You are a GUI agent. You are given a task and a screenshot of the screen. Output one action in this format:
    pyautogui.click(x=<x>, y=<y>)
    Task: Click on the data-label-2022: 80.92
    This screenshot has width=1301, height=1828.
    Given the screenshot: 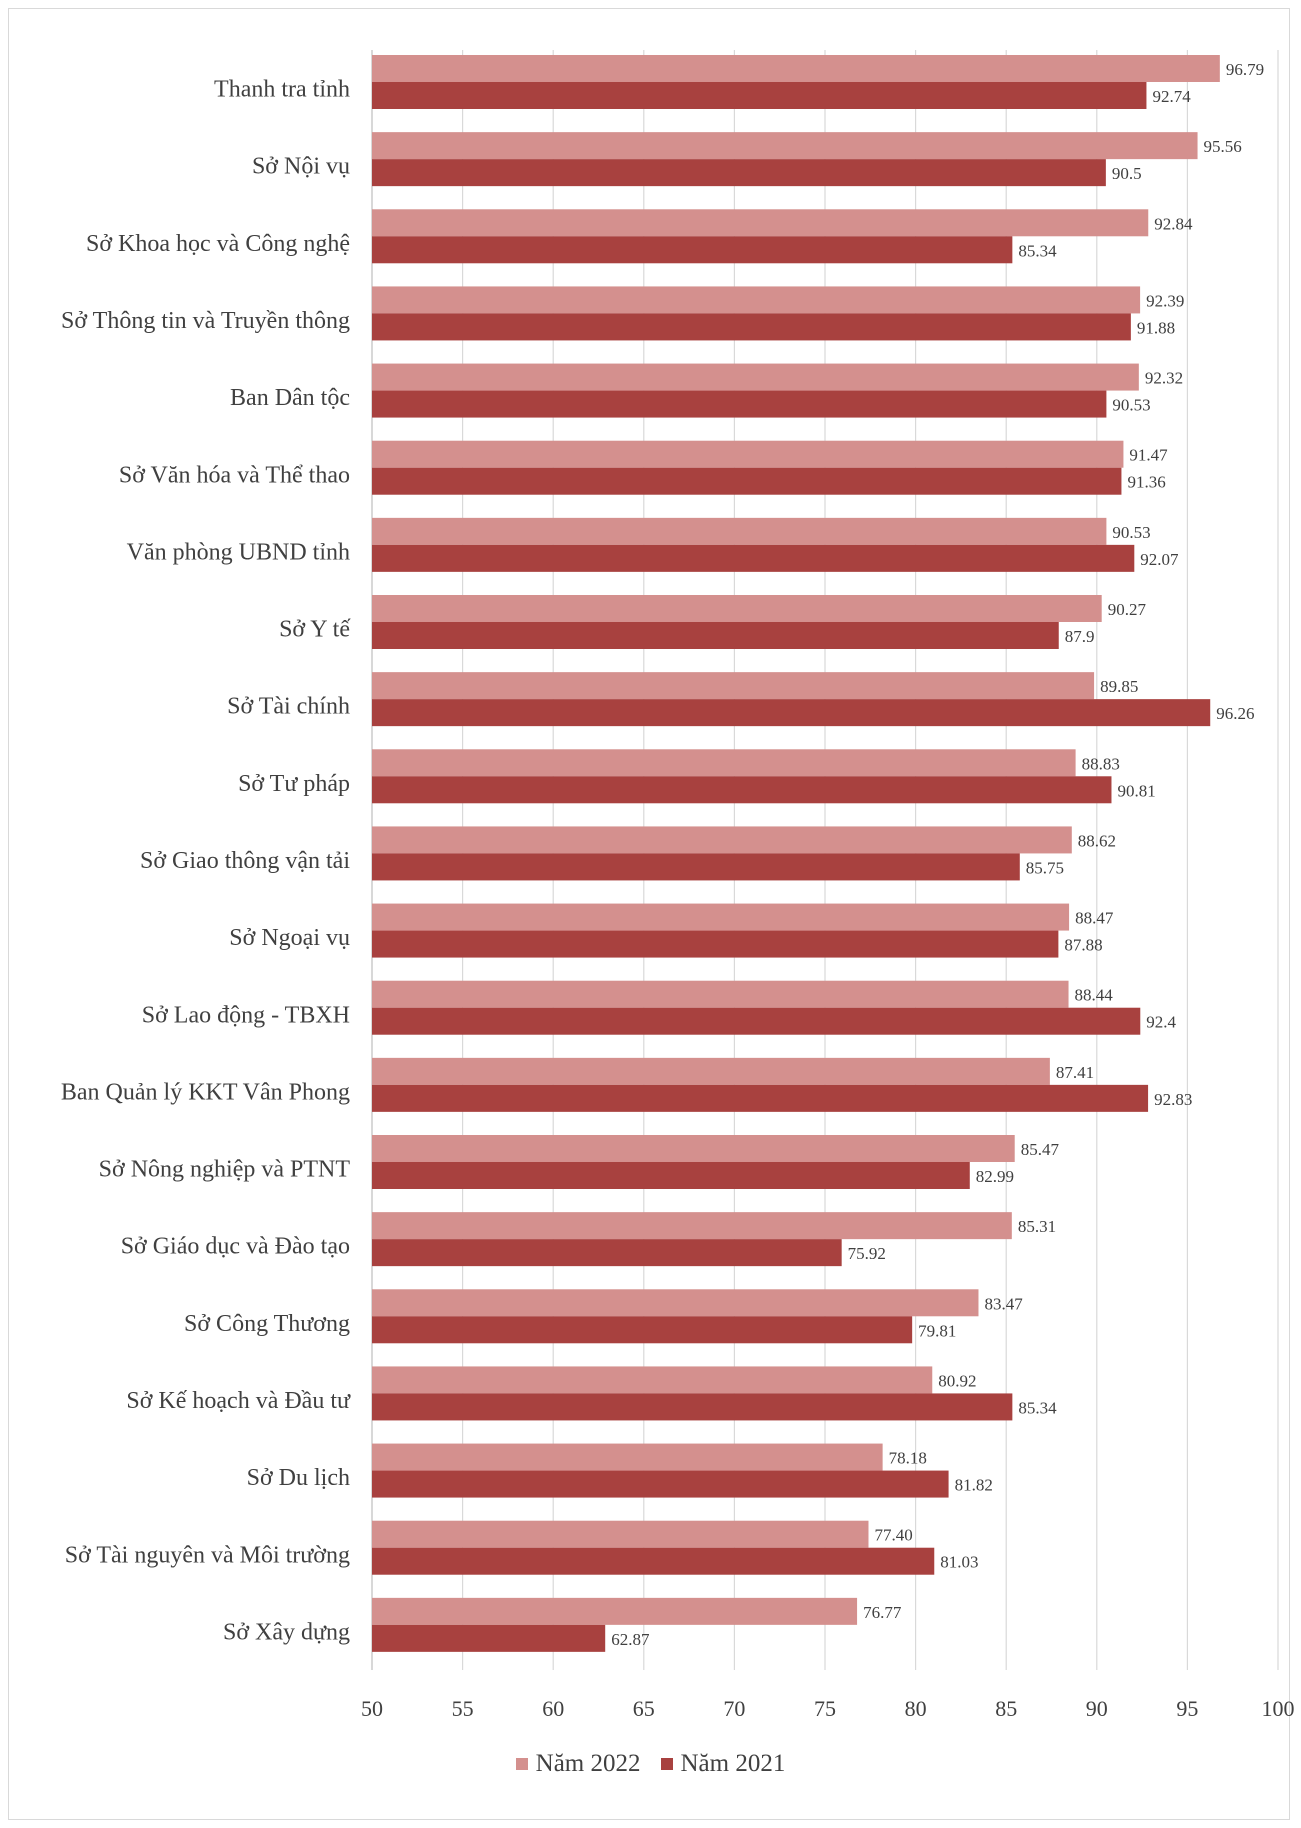 What is the action you would take?
    pyautogui.click(x=957, y=1380)
    